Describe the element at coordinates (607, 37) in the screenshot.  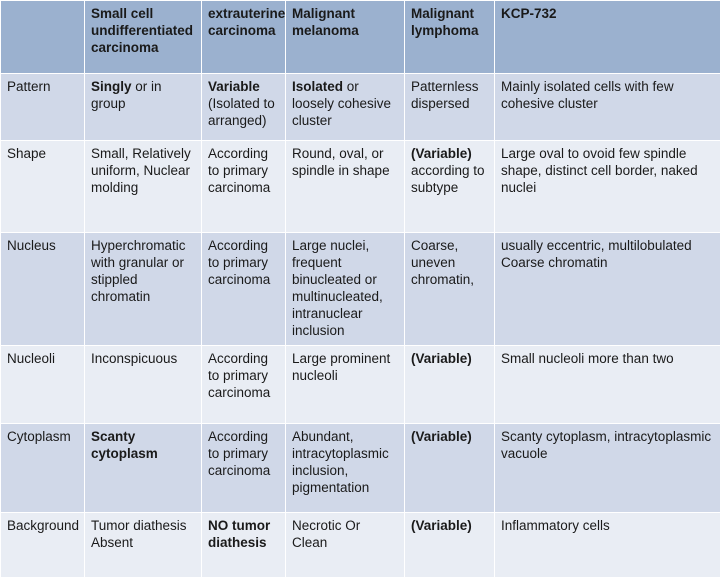
I see `header-kcp732: KCP-732` at that location.